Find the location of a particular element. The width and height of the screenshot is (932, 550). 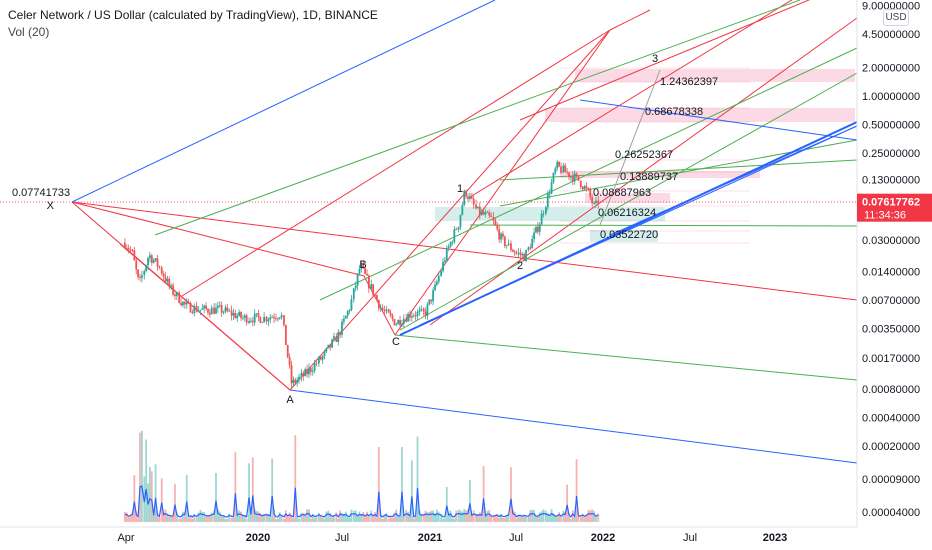

fib-level-label: 0.03522720 is located at coordinates (629, 235).